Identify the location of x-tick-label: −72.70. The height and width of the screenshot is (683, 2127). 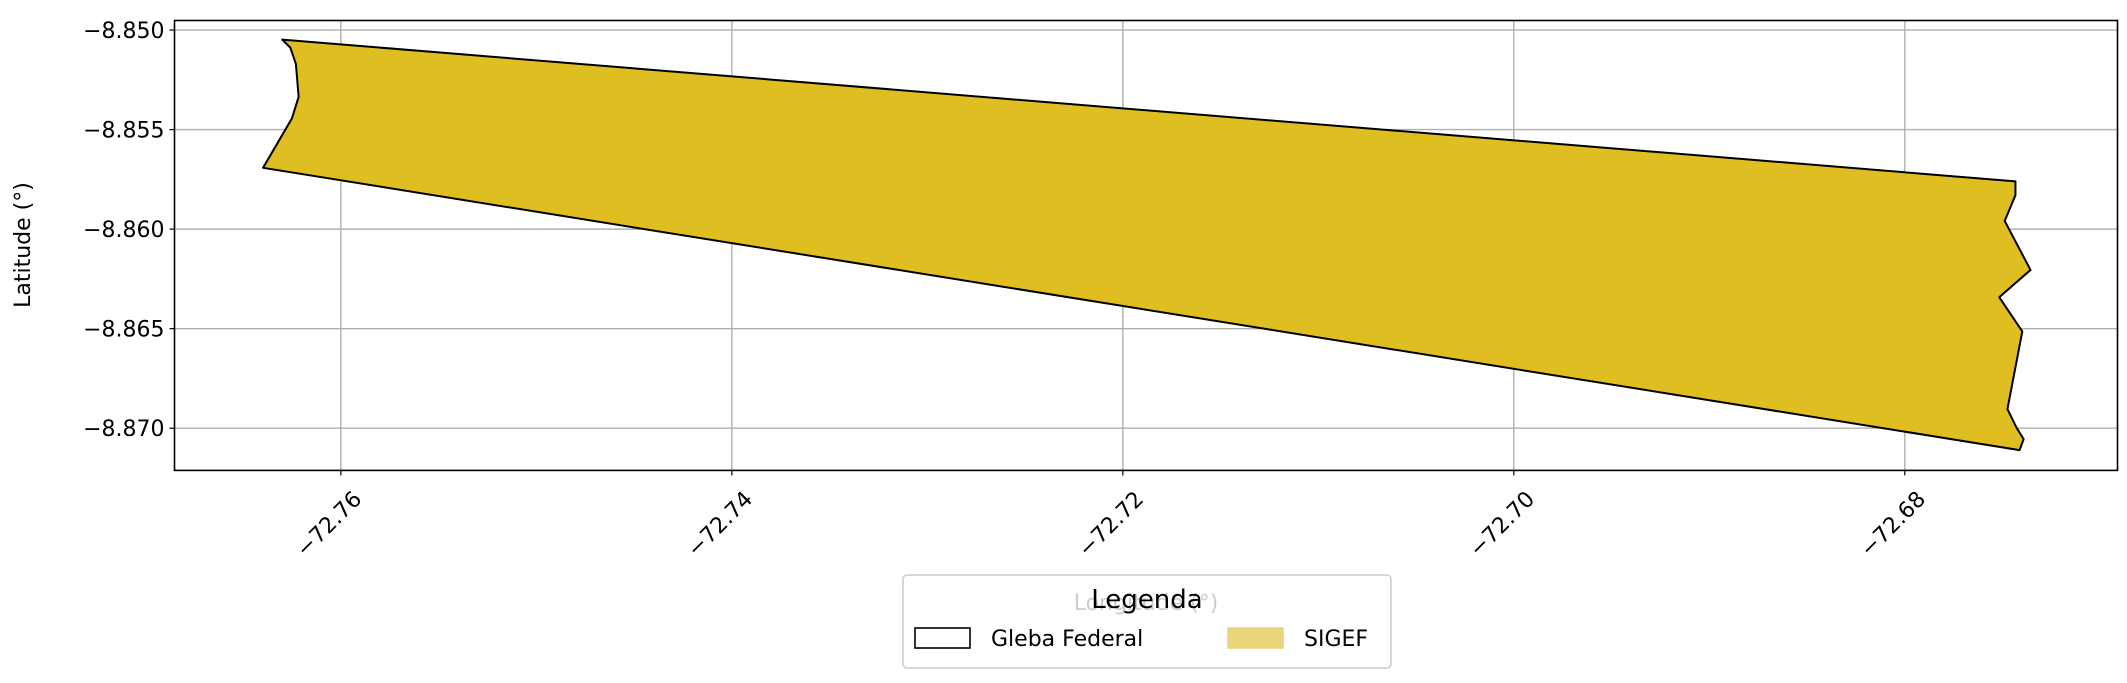
(1502, 524).